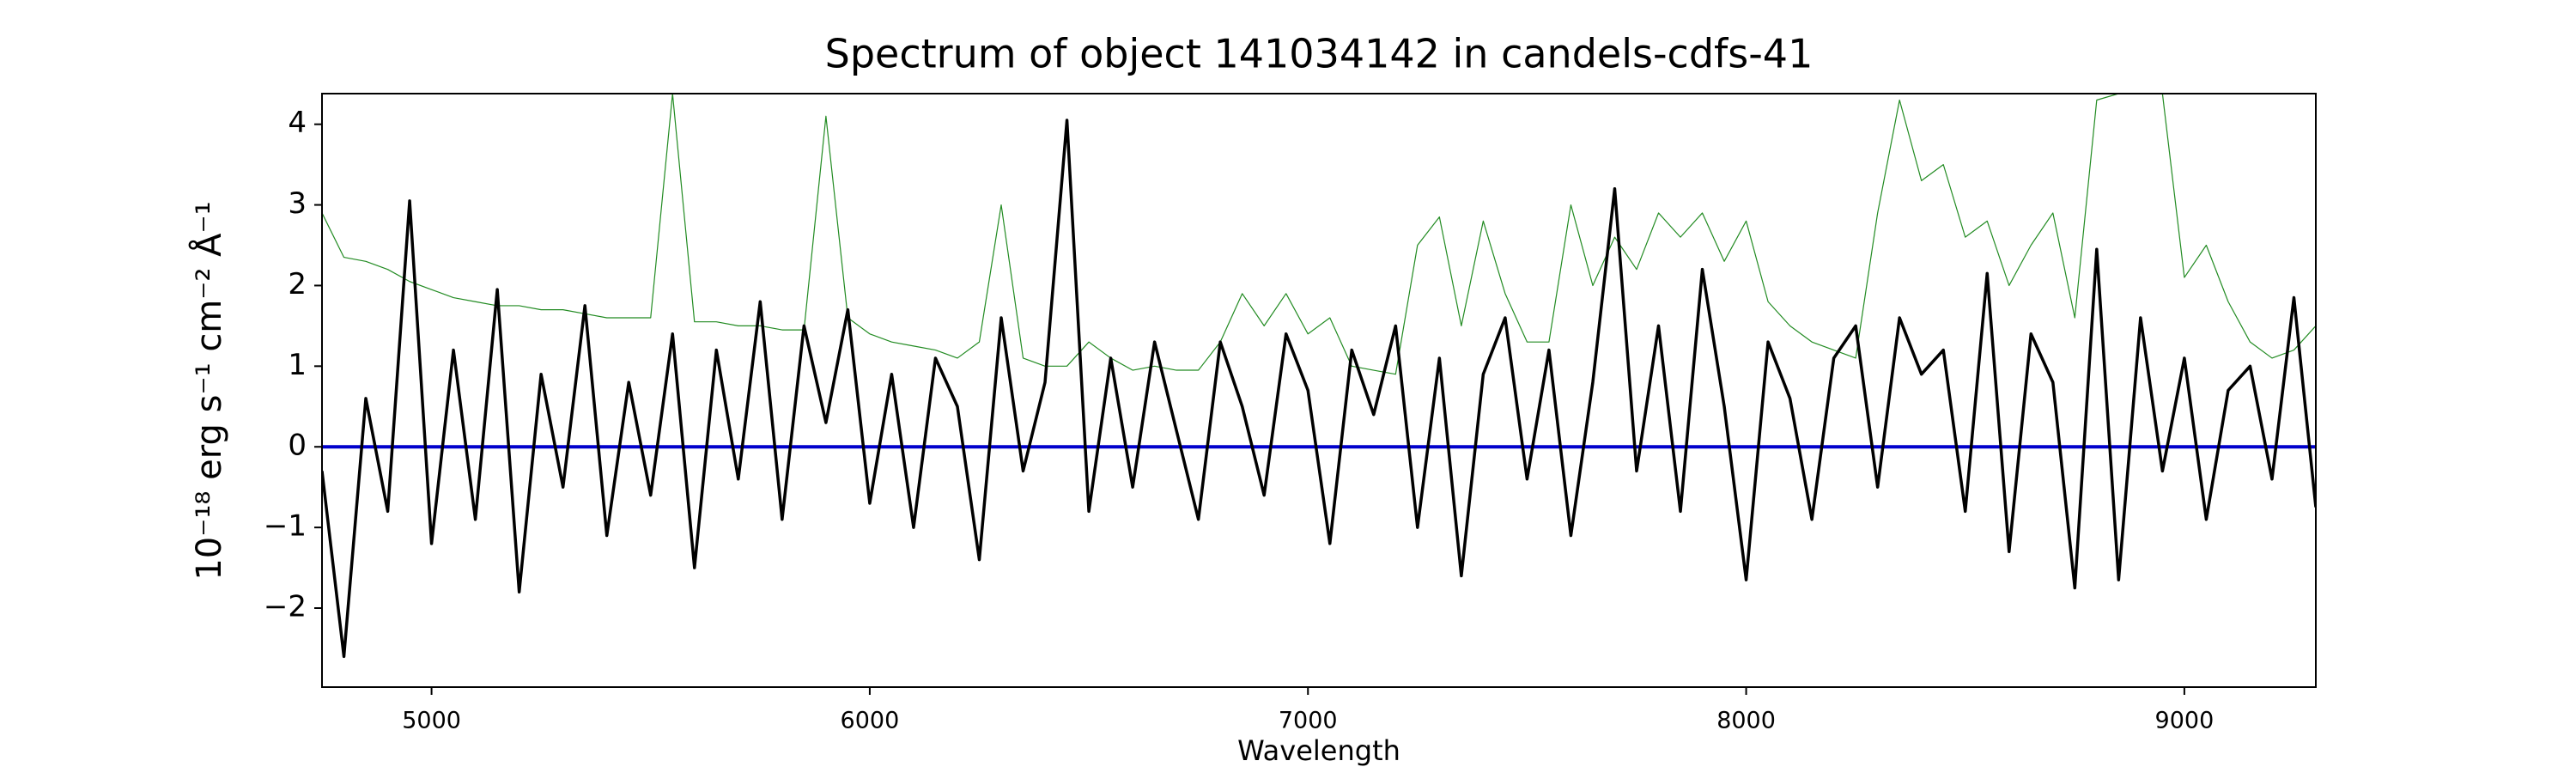 This screenshot has width=2576, height=773. I want to click on y-tick-label: 1, so click(297, 365).